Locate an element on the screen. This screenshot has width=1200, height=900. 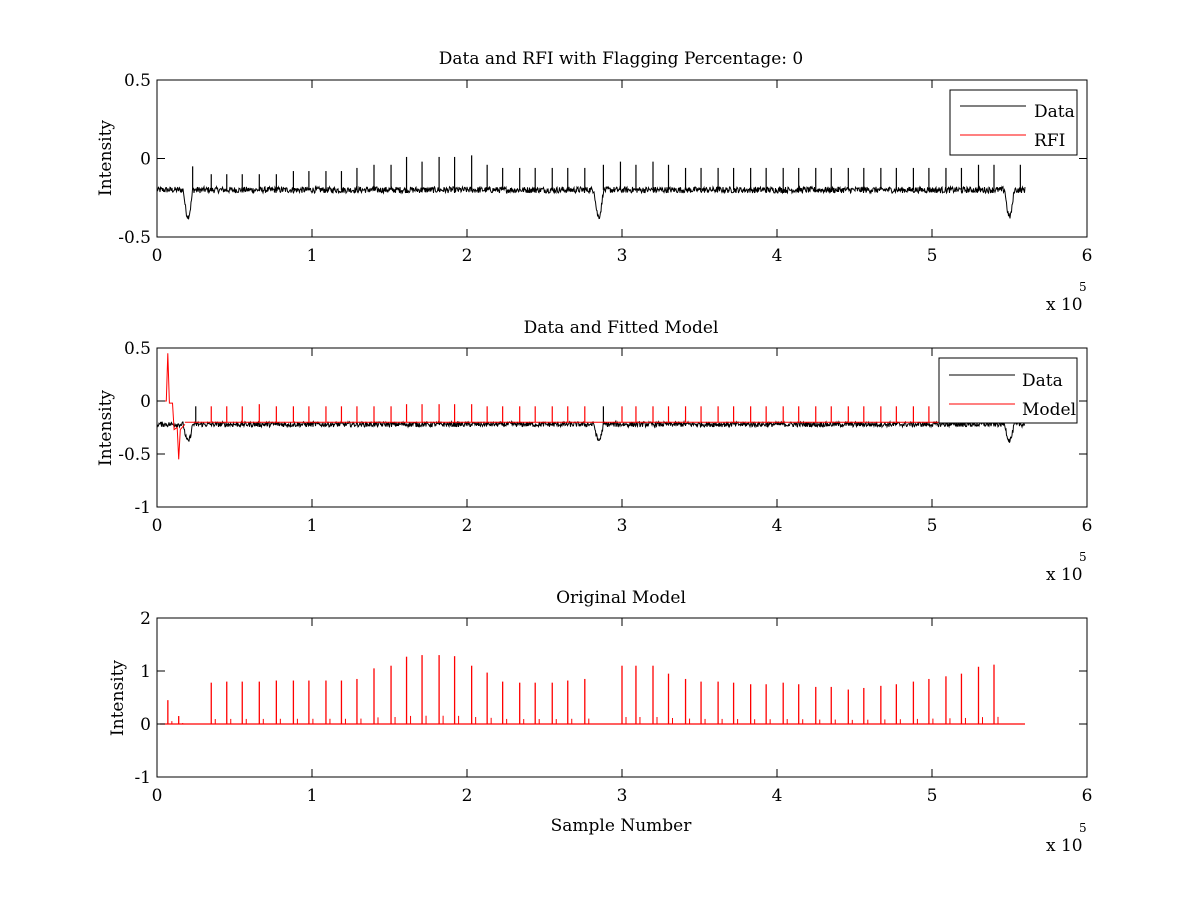
panel-3-title: Original Model is located at coordinates (621, 598).